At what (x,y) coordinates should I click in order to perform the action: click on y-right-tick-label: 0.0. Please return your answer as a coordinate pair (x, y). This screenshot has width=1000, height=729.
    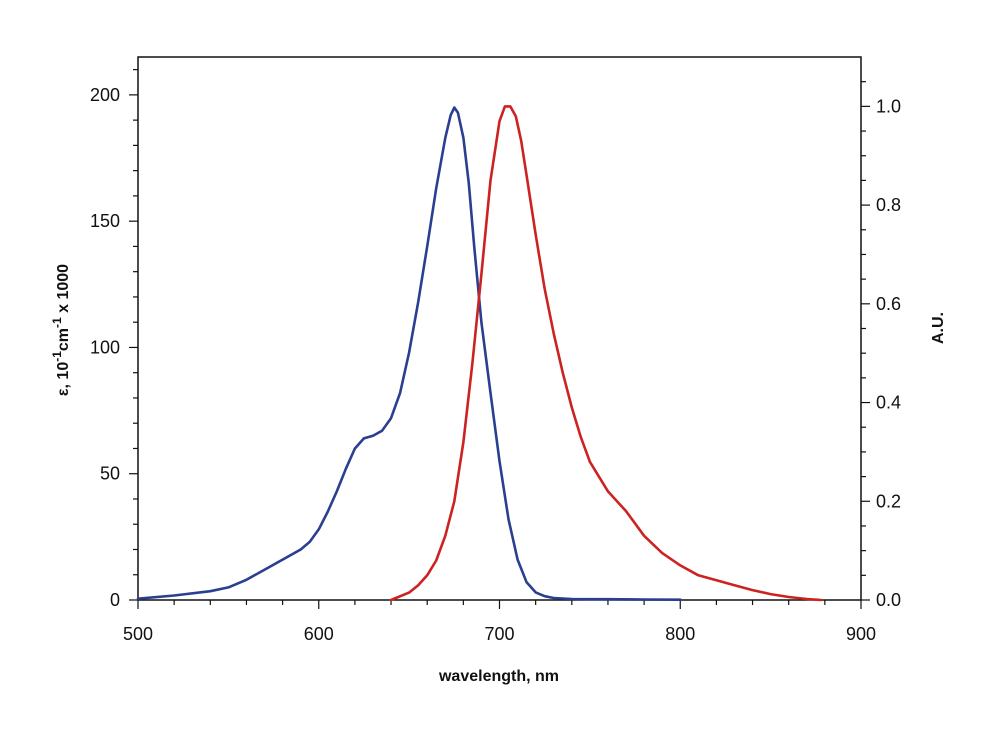
    Looking at the image, I should click on (888, 600).